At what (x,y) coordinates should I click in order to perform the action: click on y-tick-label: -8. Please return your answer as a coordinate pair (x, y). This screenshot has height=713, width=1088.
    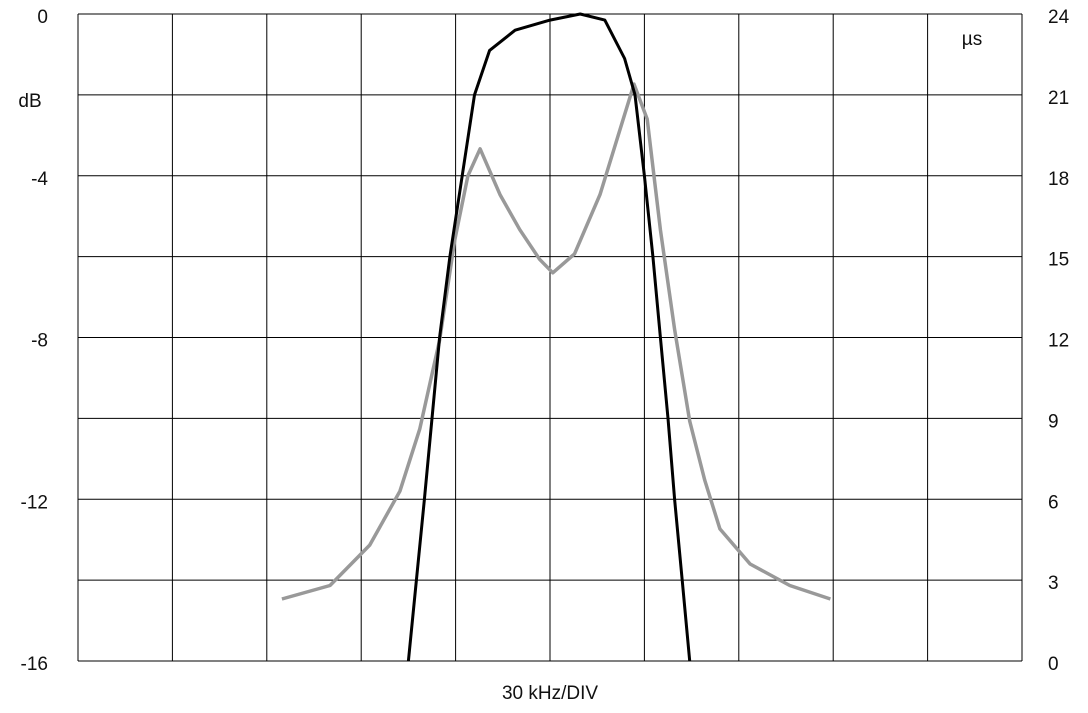
    Looking at the image, I should click on (39, 341).